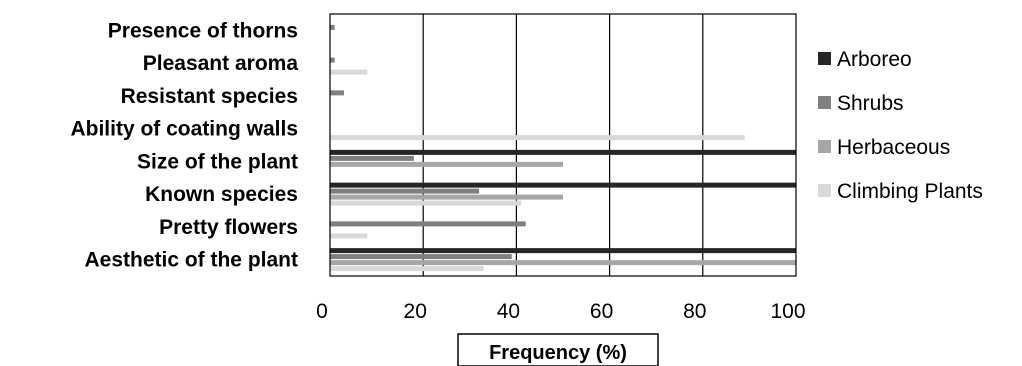 This screenshot has width=1022, height=366. What do you see at coordinates (191, 260) in the screenshot?
I see `category-label: Aesthetic of the plant` at bounding box center [191, 260].